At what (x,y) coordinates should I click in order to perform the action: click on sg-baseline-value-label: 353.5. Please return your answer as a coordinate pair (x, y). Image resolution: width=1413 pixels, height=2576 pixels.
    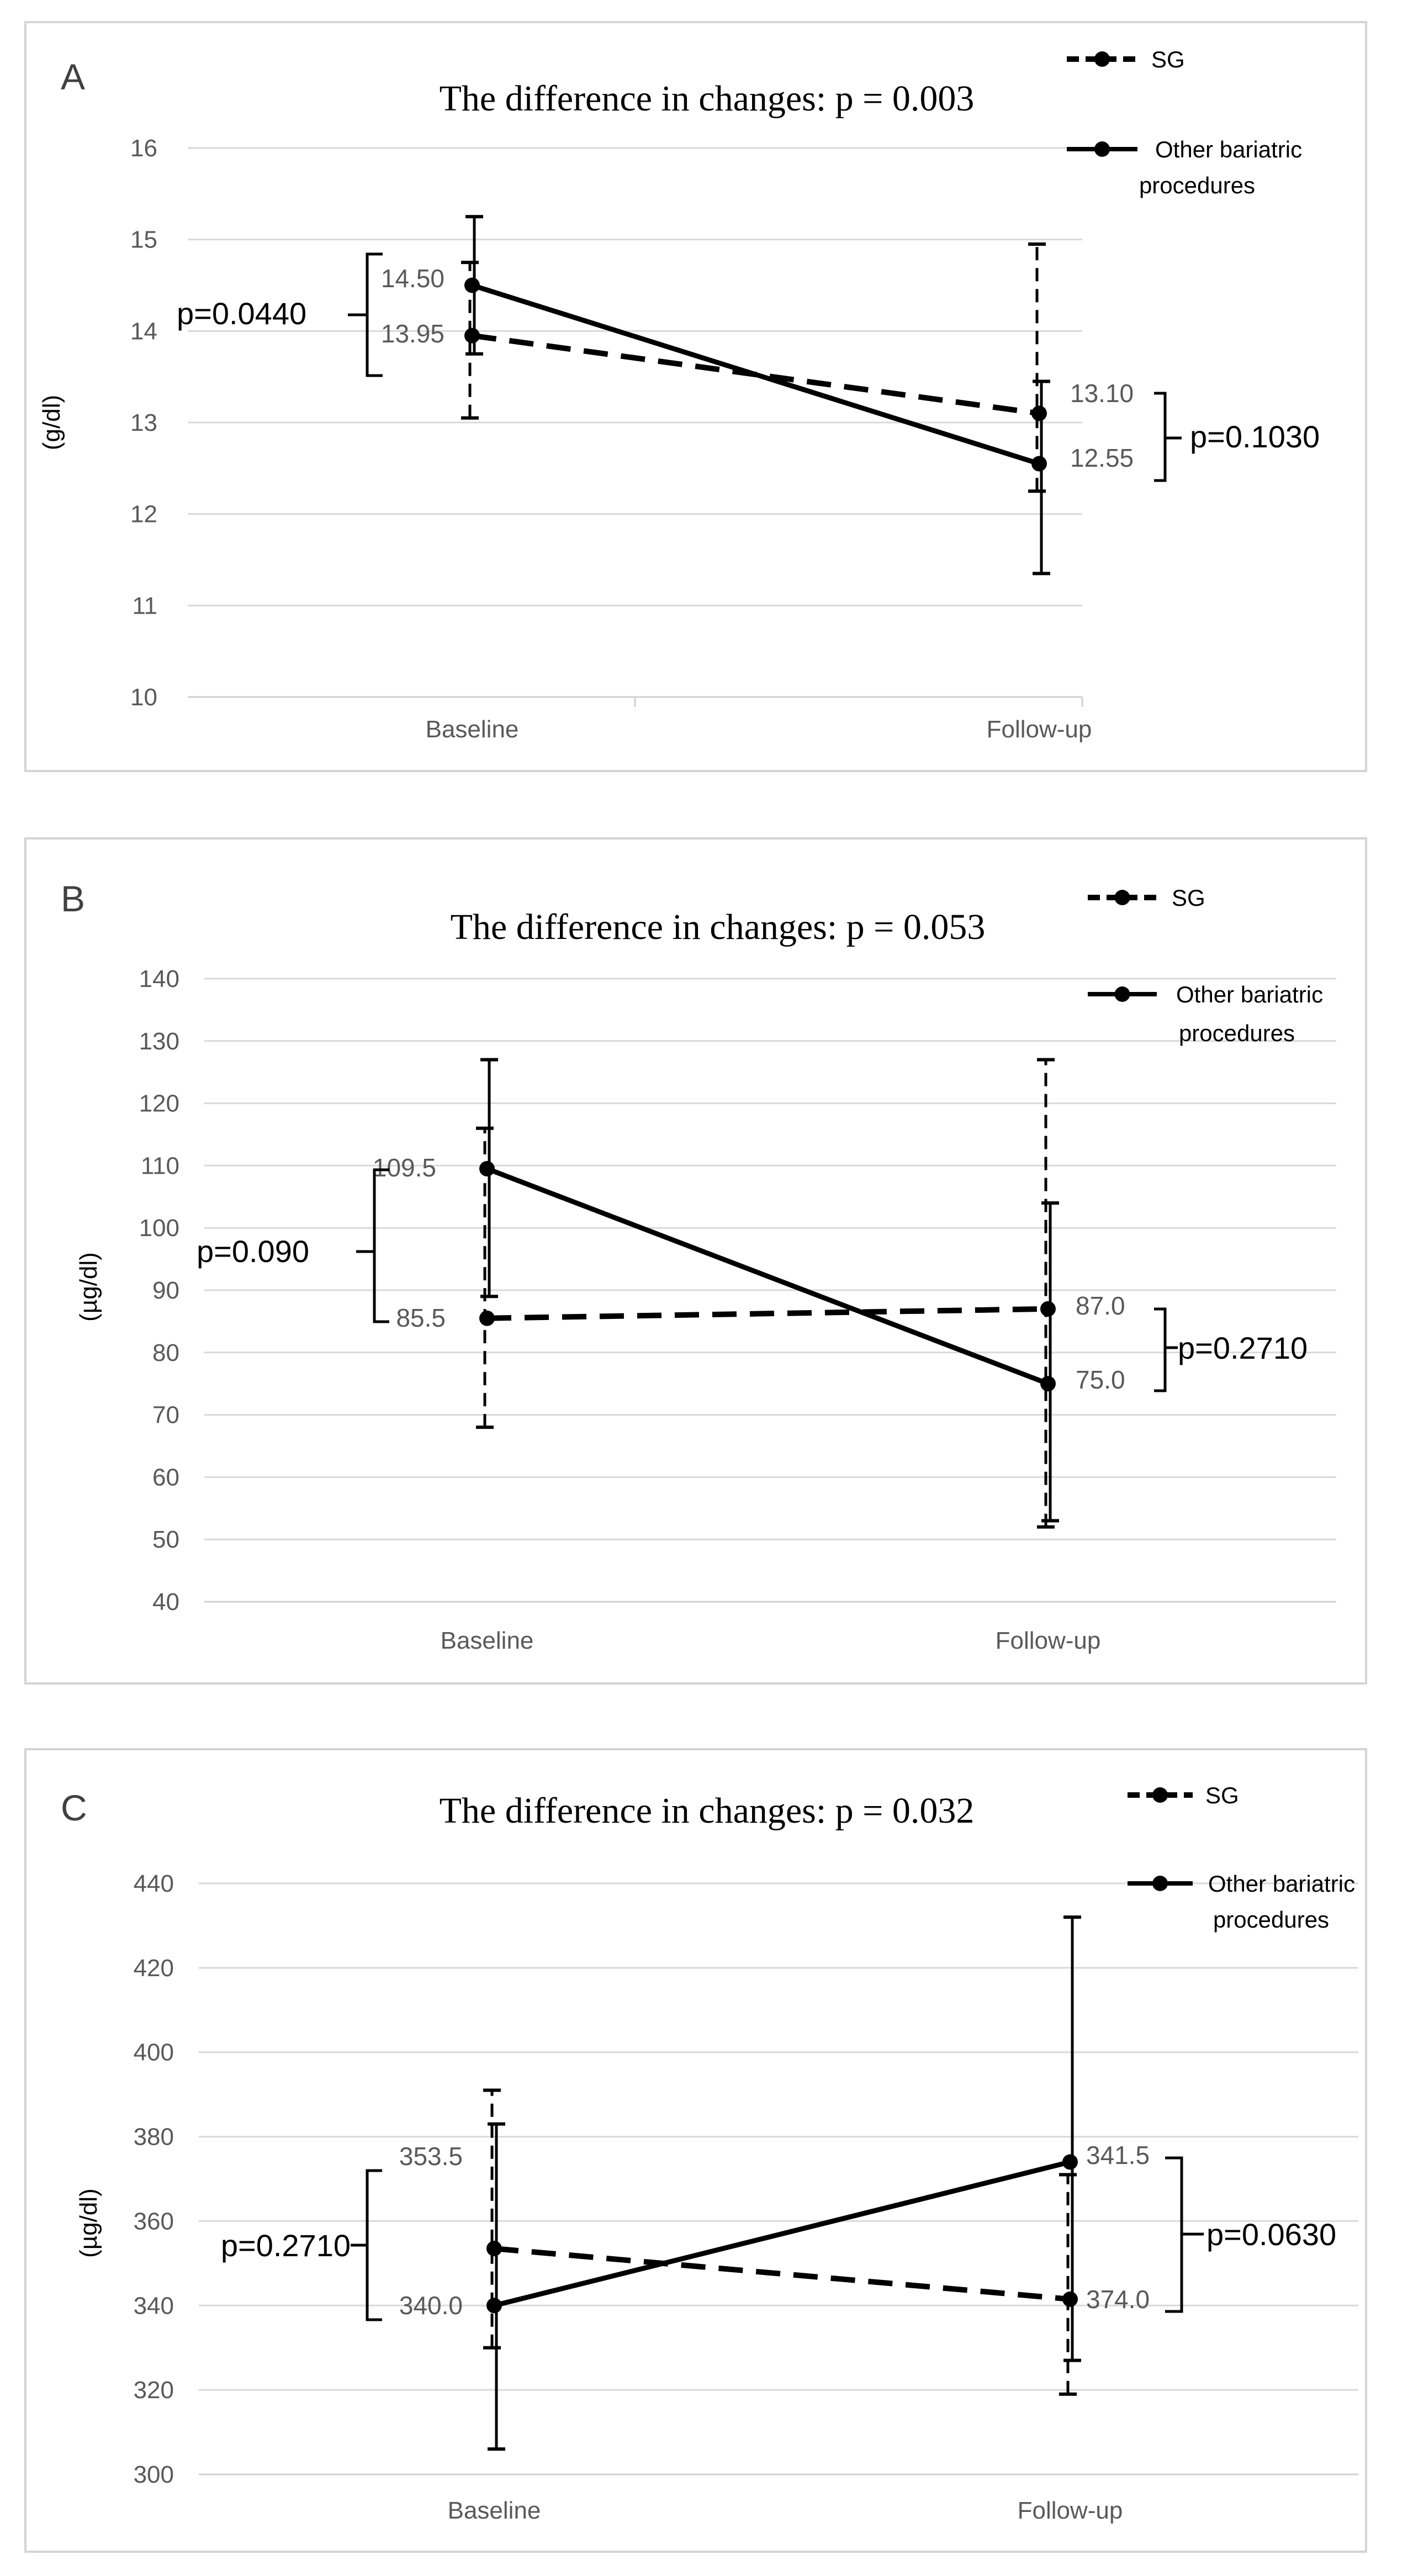
    Looking at the image, I should click on (431, 2156).